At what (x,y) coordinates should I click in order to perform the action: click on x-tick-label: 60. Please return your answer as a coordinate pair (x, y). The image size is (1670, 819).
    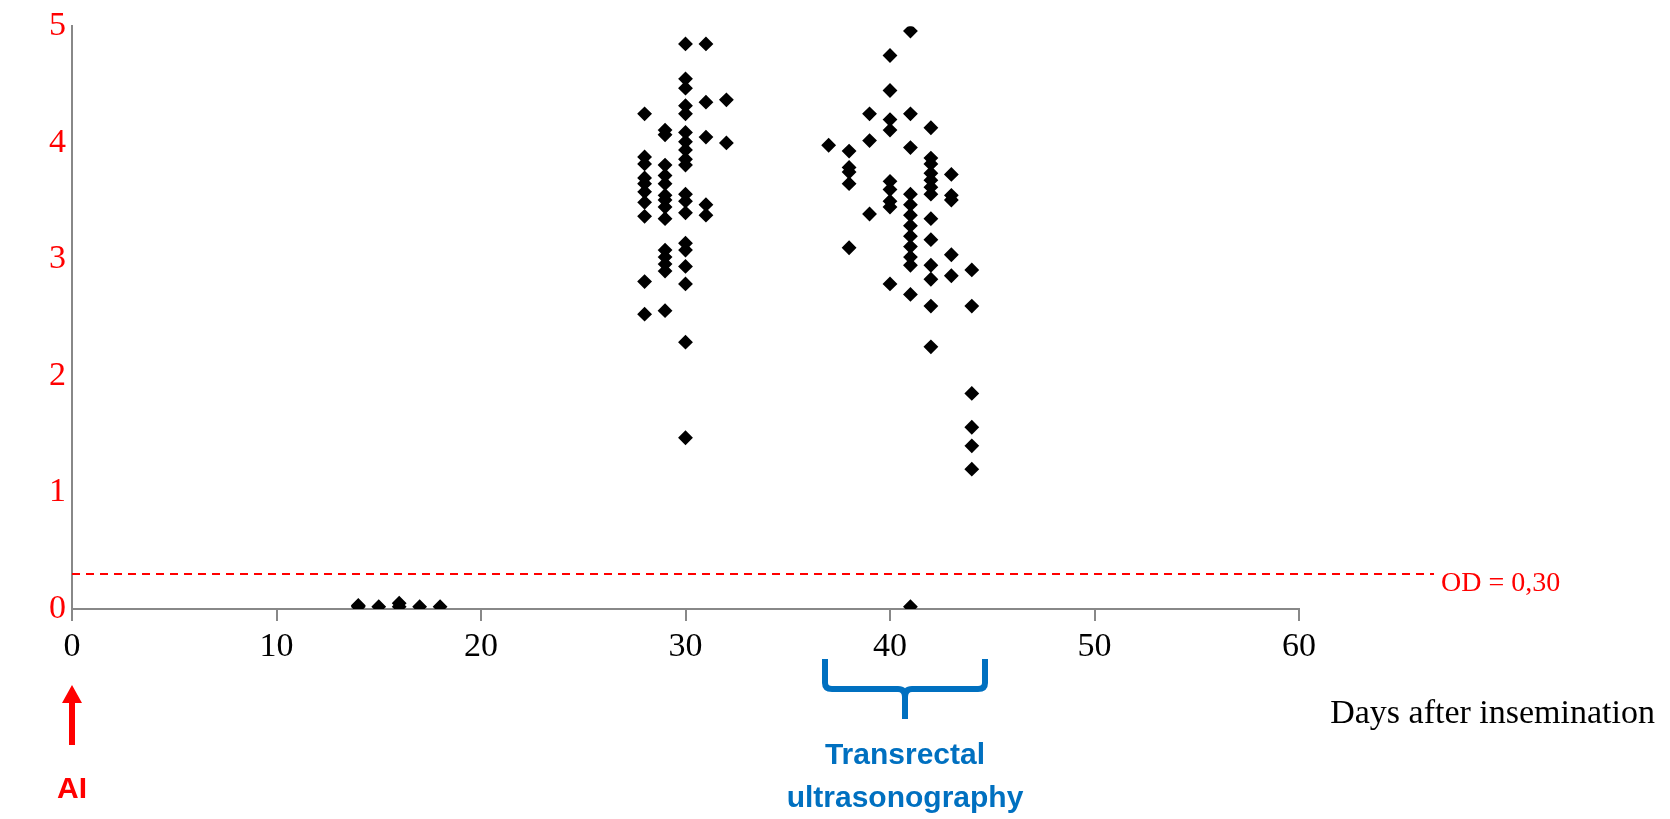
    Looking at the image, I should click on (1299, 645).